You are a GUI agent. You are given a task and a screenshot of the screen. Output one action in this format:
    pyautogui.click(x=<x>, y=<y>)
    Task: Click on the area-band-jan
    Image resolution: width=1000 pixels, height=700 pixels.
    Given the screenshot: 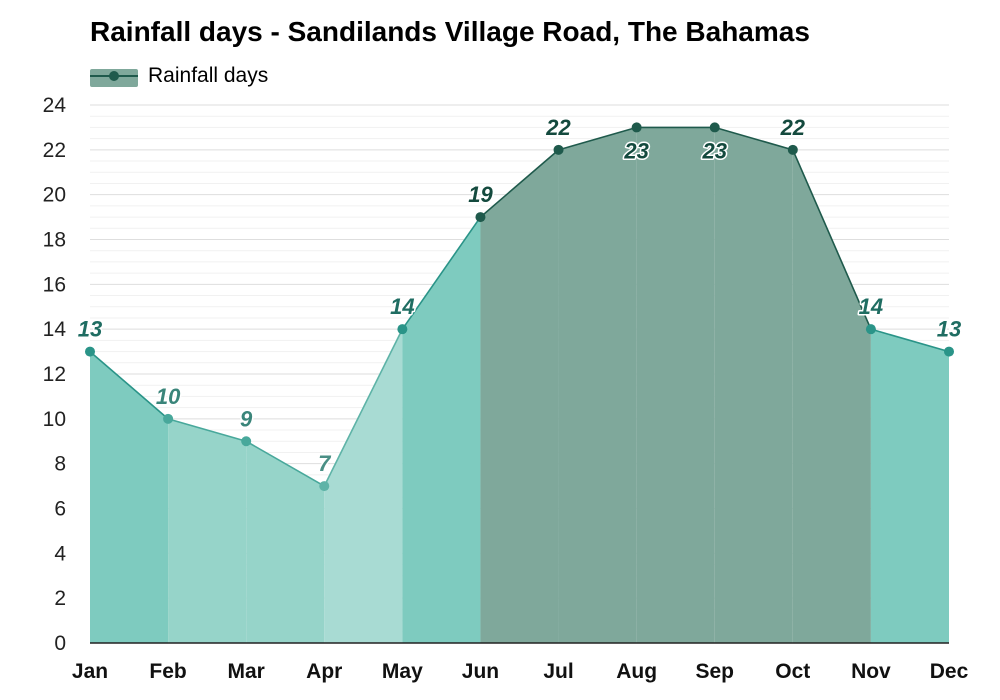 What is the action you would take?
    pyautogui.click(x=129, y=497)
    